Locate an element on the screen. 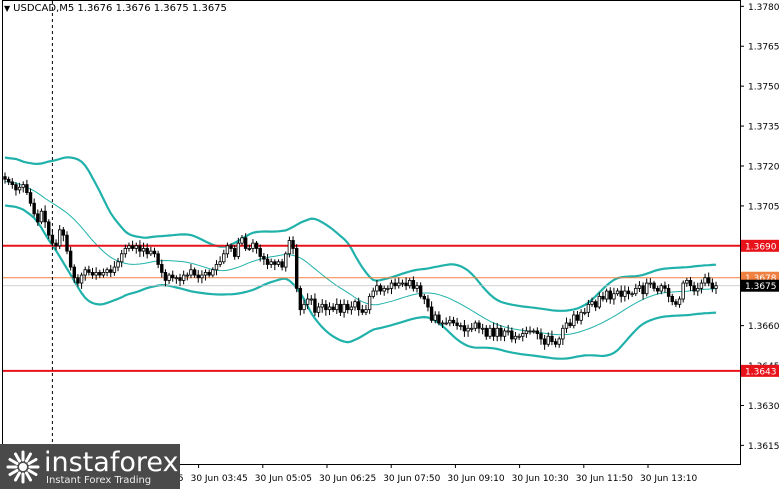 The image size is (781, 493). y-tick-label: 1.3630 is located at coordinates (764, 407).